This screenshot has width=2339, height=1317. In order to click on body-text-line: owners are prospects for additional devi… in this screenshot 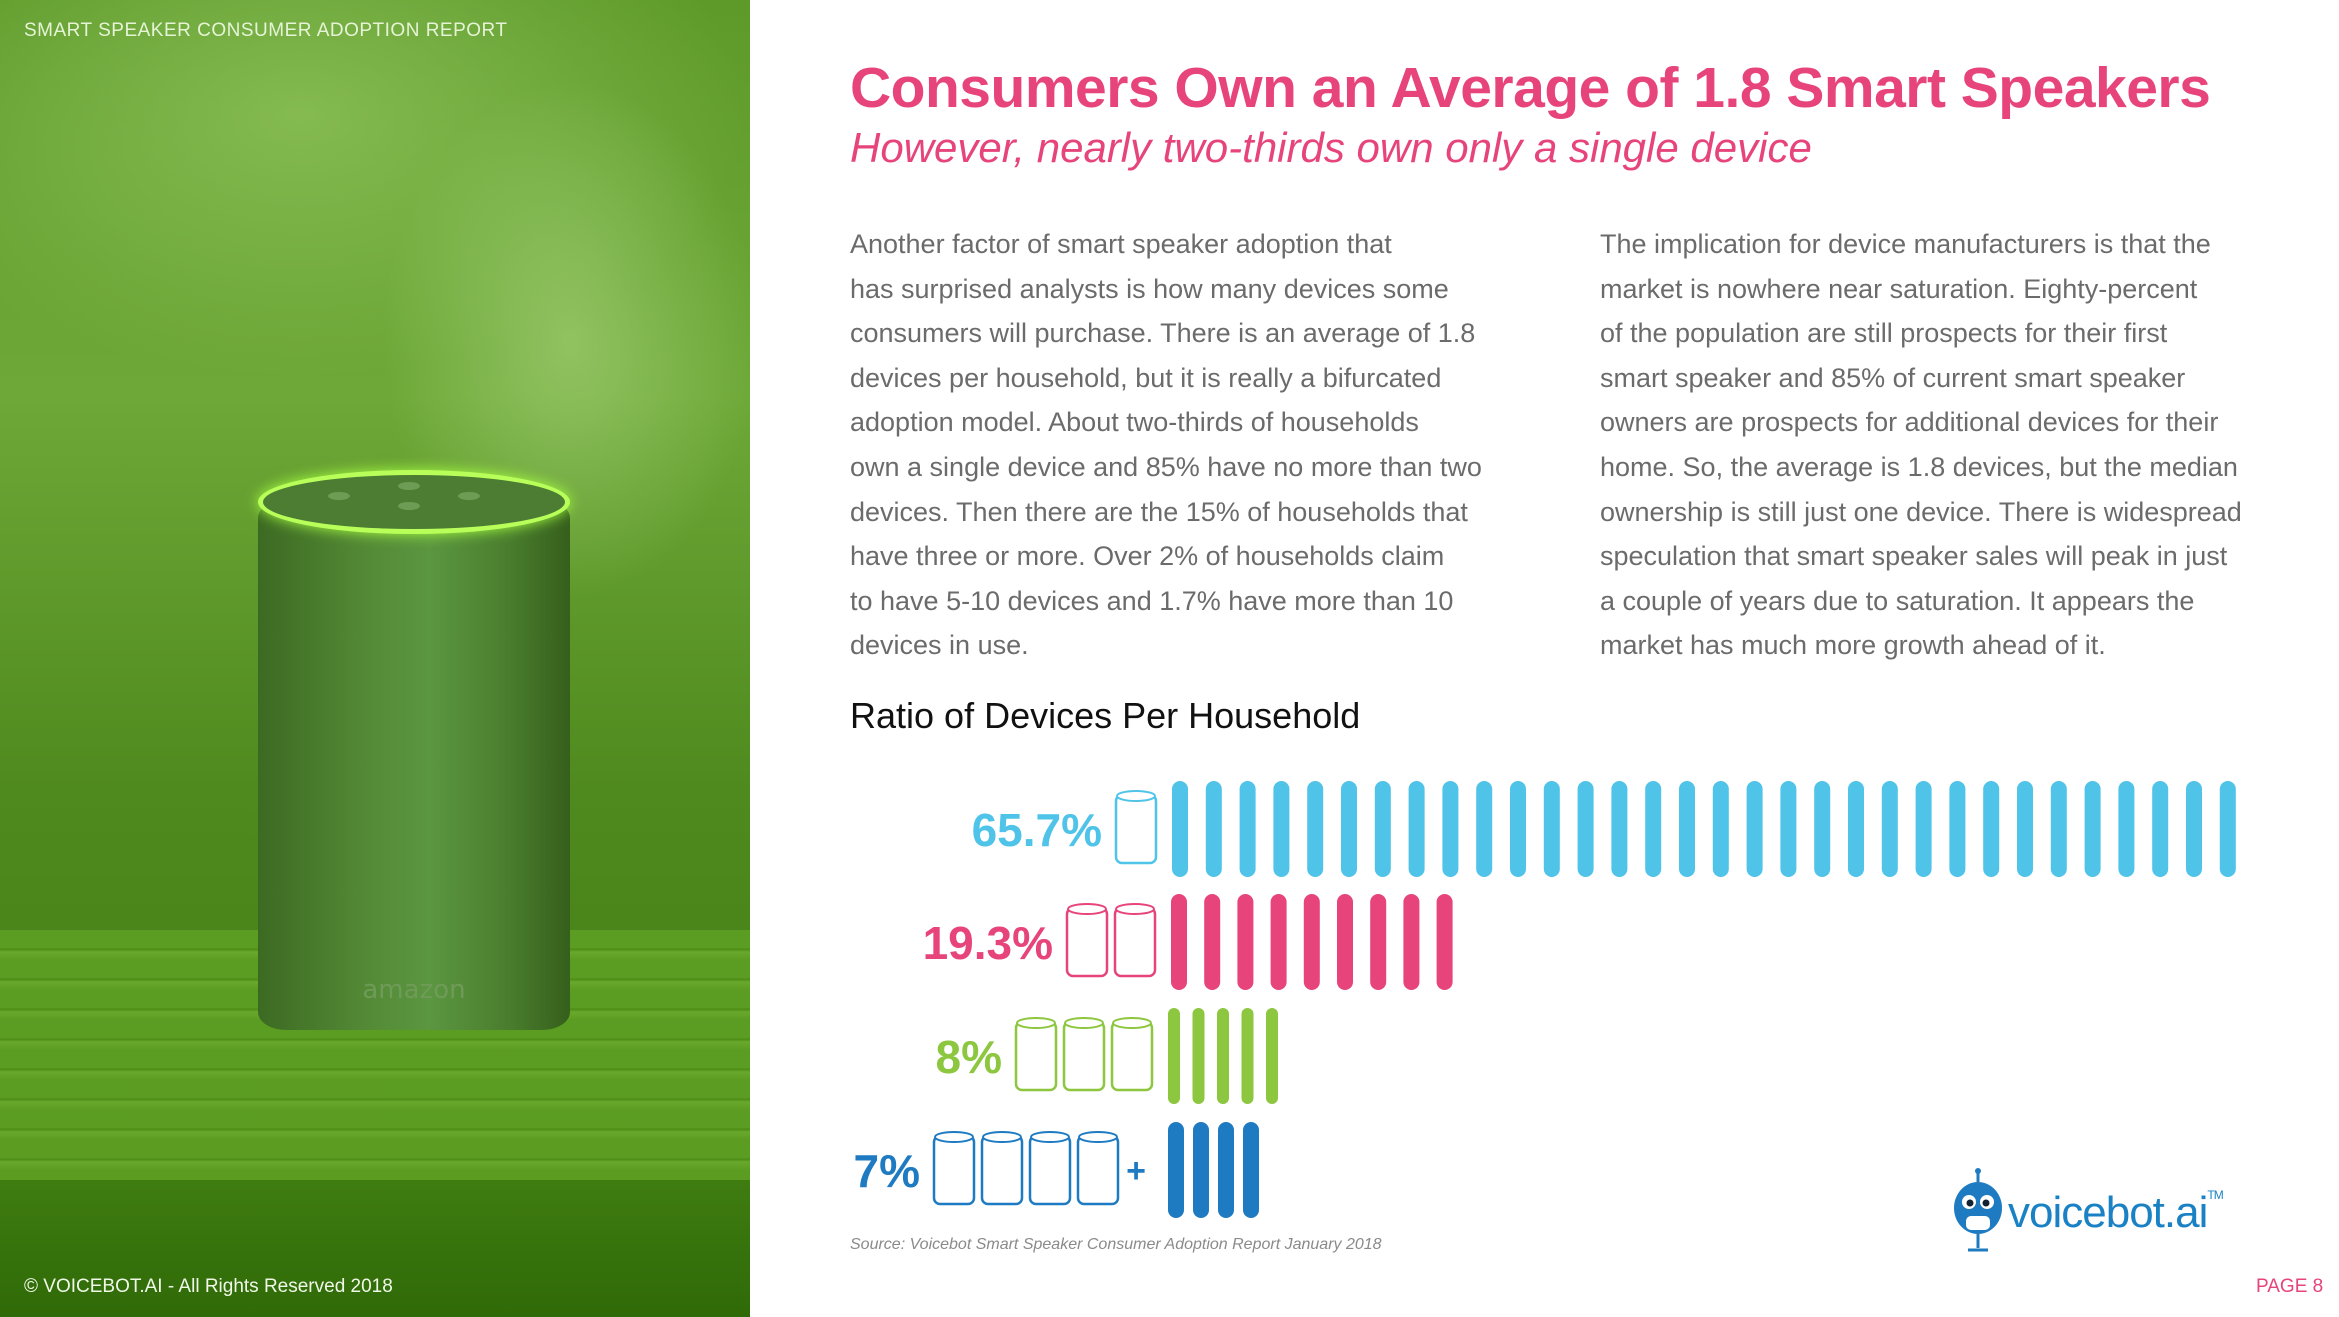, I will do `click(1909, 422)`.